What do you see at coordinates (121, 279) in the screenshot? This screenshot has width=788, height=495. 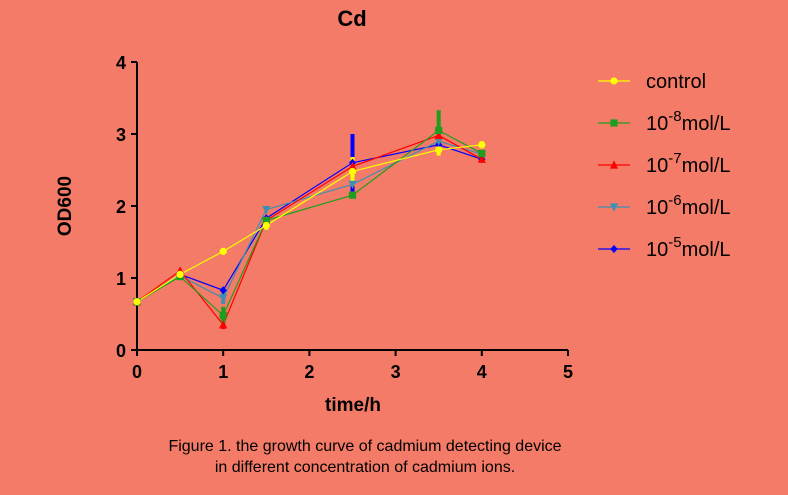 I see `y-tick-label: 1` at bounding box center [121, 279].